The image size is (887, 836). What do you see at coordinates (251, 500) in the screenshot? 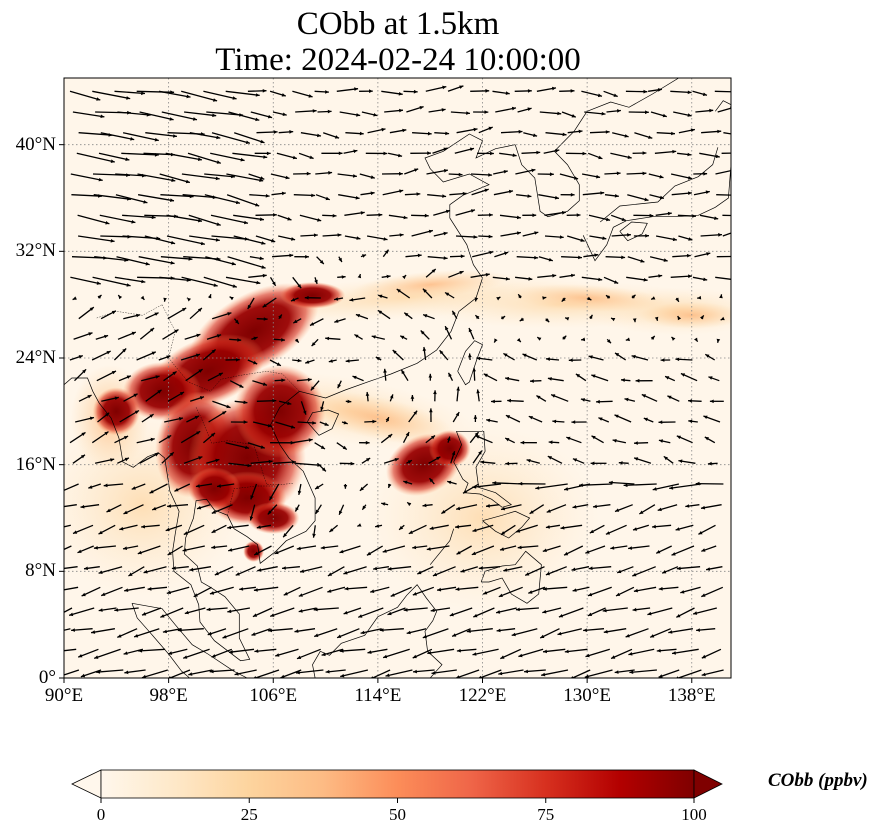
I see `country-border` at bounding box center [251, 500].